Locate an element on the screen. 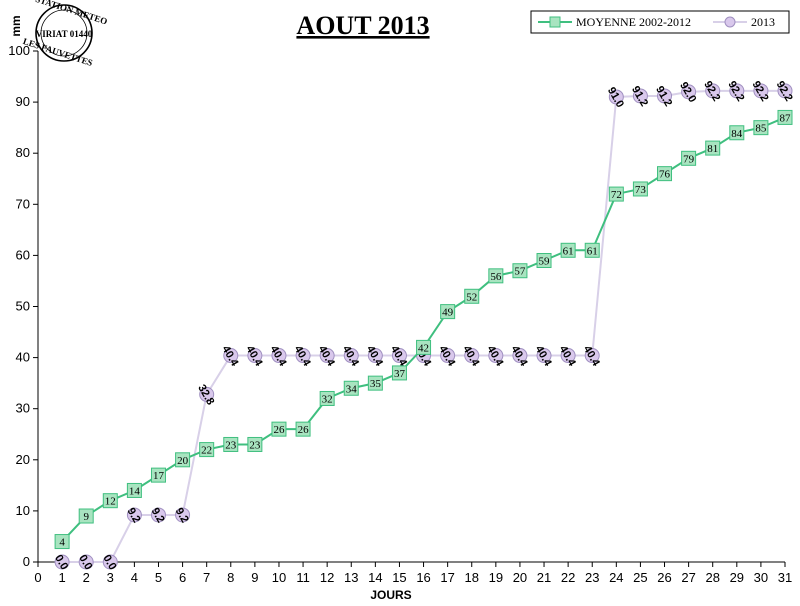 This screenshot has width=800, height=606. series-2013-data-label: 0.0 is located at coordinates (109, 562).